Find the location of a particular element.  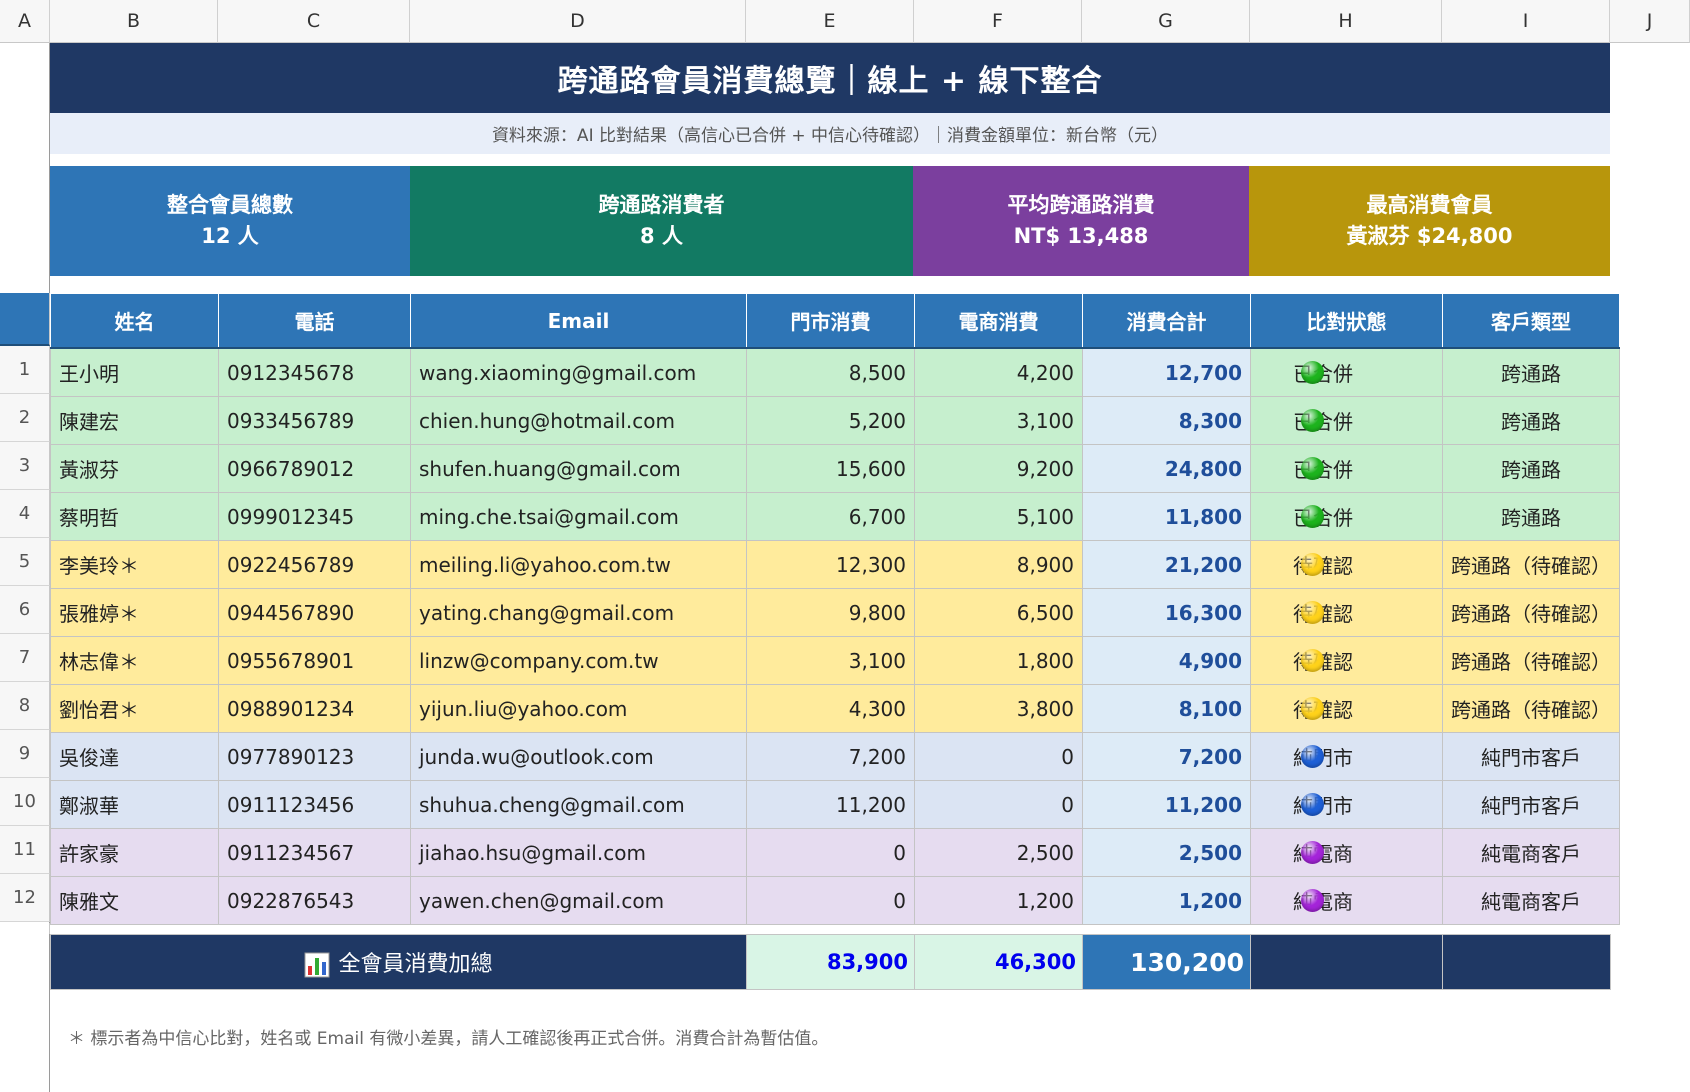

column-header-j: J is located at coordinates (1650, 21).